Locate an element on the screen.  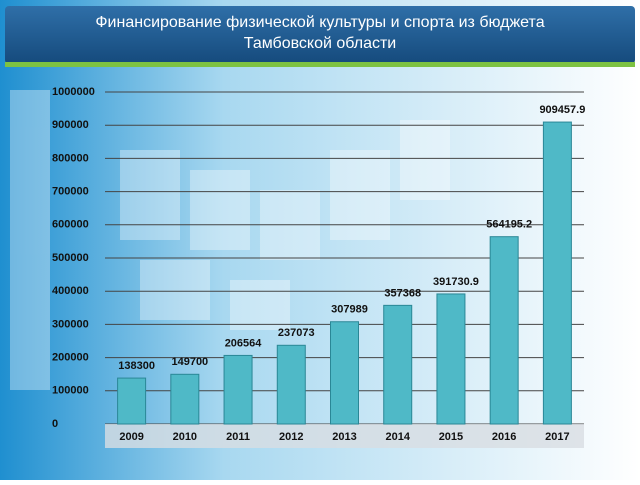
y-tick-label: 1000000 is located at coordinates (73, 92).